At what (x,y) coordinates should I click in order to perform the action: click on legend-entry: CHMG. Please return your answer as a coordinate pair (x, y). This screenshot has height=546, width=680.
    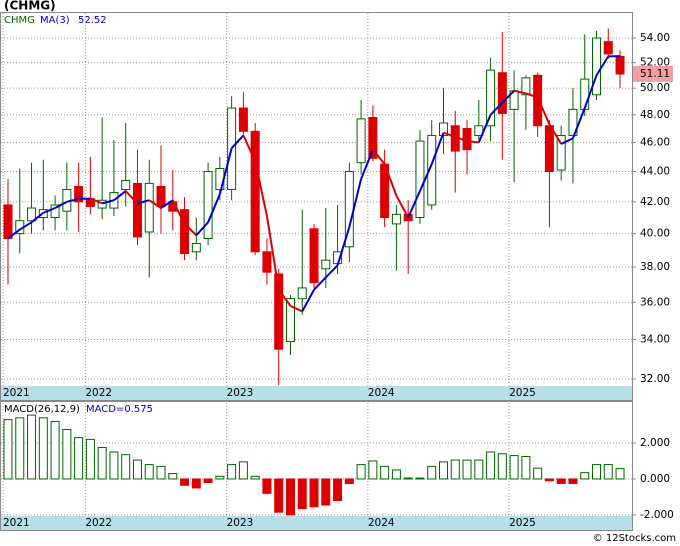
    Looking at the image, I should click on (19, 20).